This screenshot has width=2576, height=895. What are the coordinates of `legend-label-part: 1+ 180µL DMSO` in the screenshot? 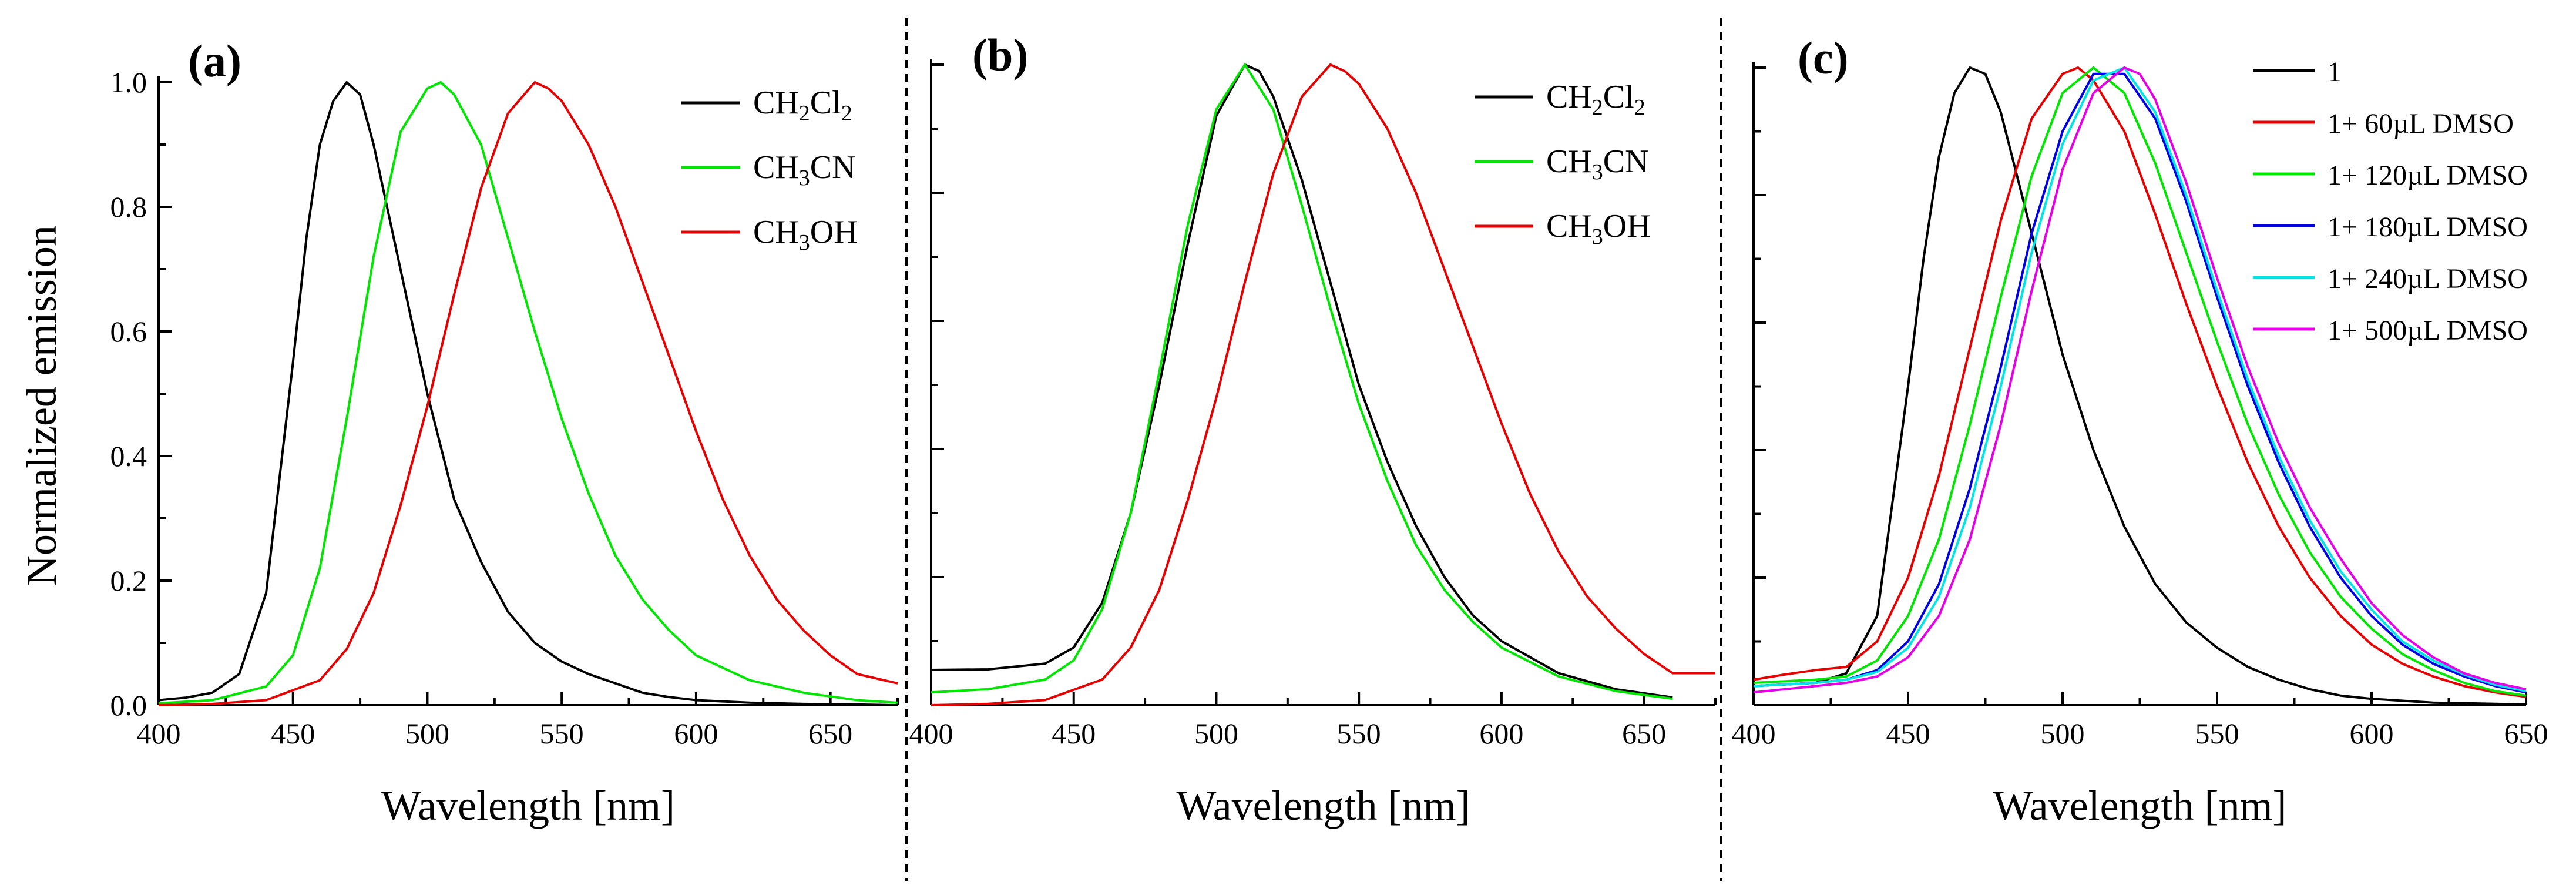 It's located at (2428, 227).